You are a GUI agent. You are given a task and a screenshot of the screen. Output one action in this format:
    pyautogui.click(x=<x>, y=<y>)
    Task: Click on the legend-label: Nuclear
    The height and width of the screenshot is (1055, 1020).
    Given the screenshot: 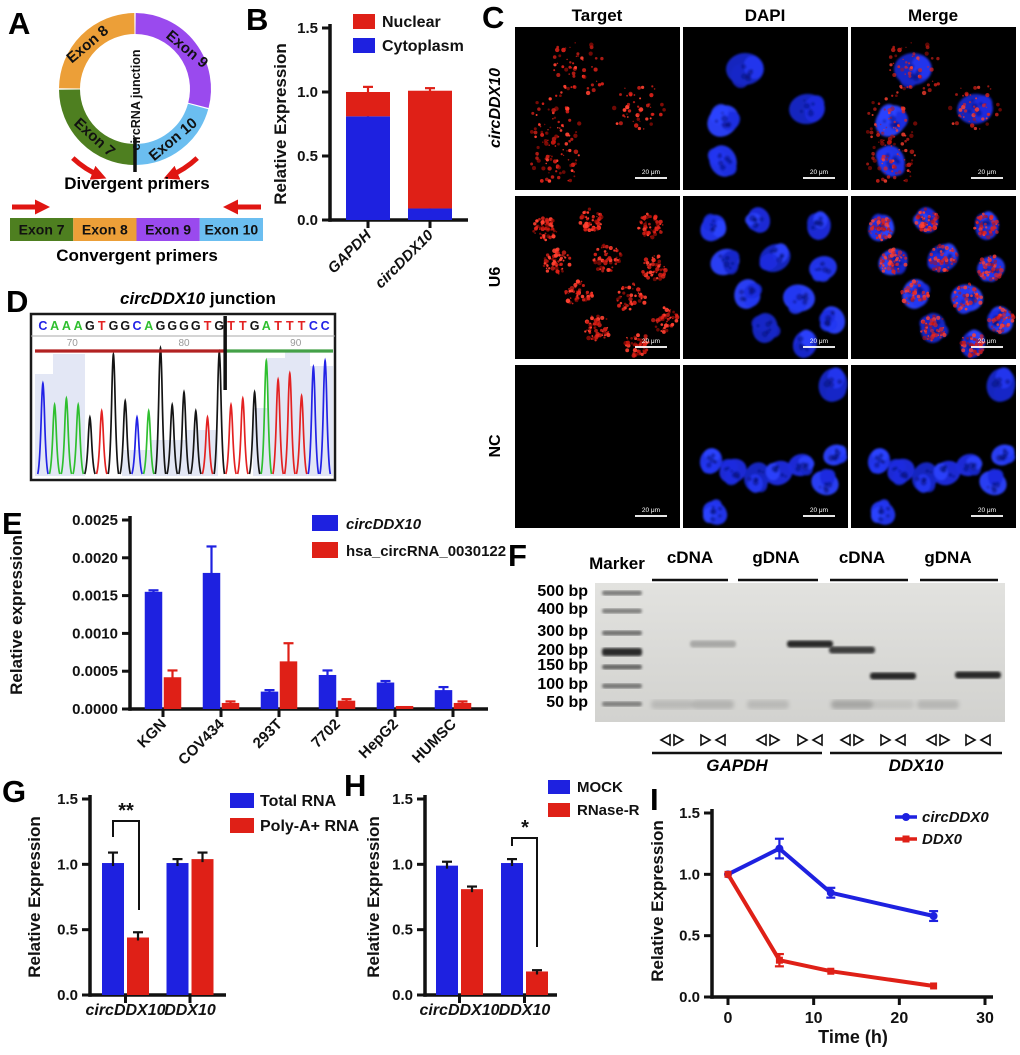 What is the action you would take?
    pyautogui.click(x=411, y=22)
    